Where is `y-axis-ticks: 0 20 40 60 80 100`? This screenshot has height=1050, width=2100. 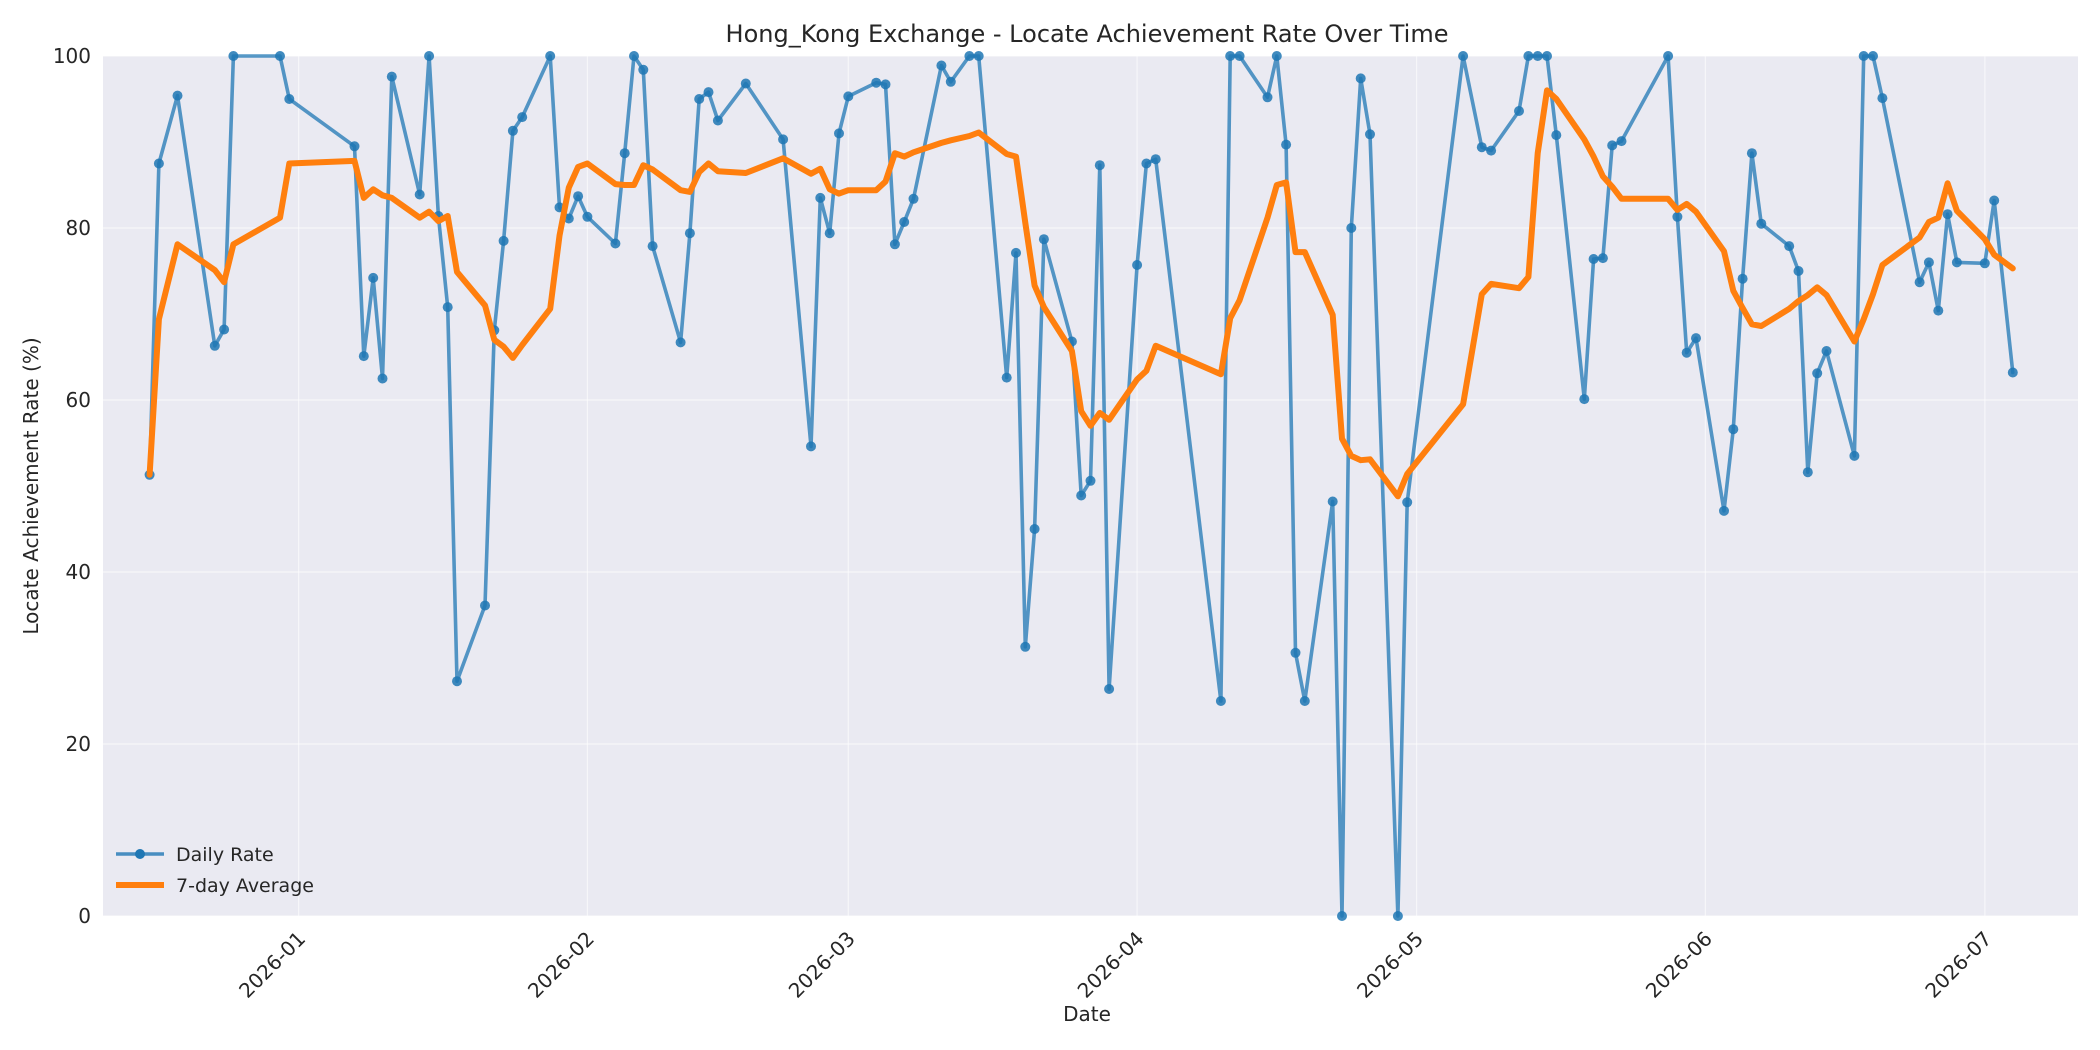 y-axis-ticks: 0 20 40 60 80 100 is located at coordinates (72, 486).